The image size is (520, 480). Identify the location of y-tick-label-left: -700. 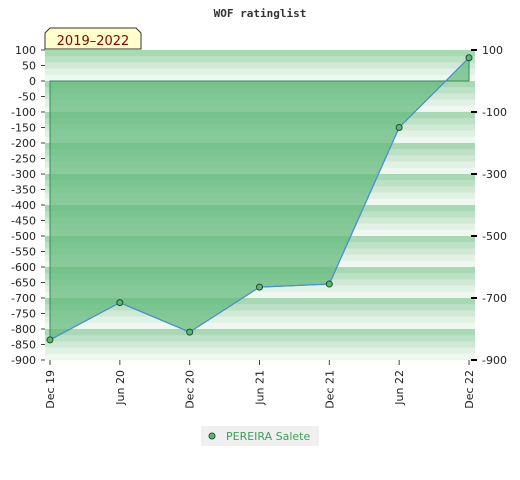
(23, 298).